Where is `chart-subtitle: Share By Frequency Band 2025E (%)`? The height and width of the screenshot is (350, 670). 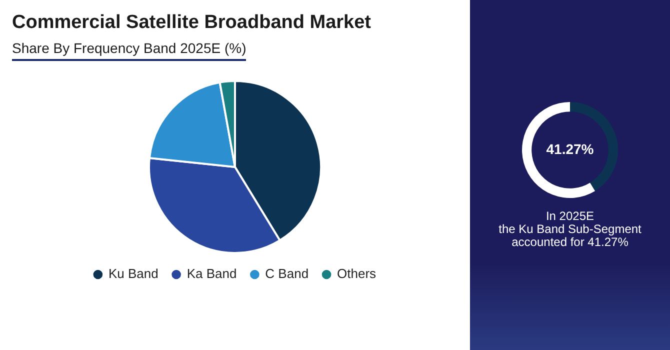
chart-subtitle: Share By Frequency Band 2025E (%) is located at coordinates (129, 50).